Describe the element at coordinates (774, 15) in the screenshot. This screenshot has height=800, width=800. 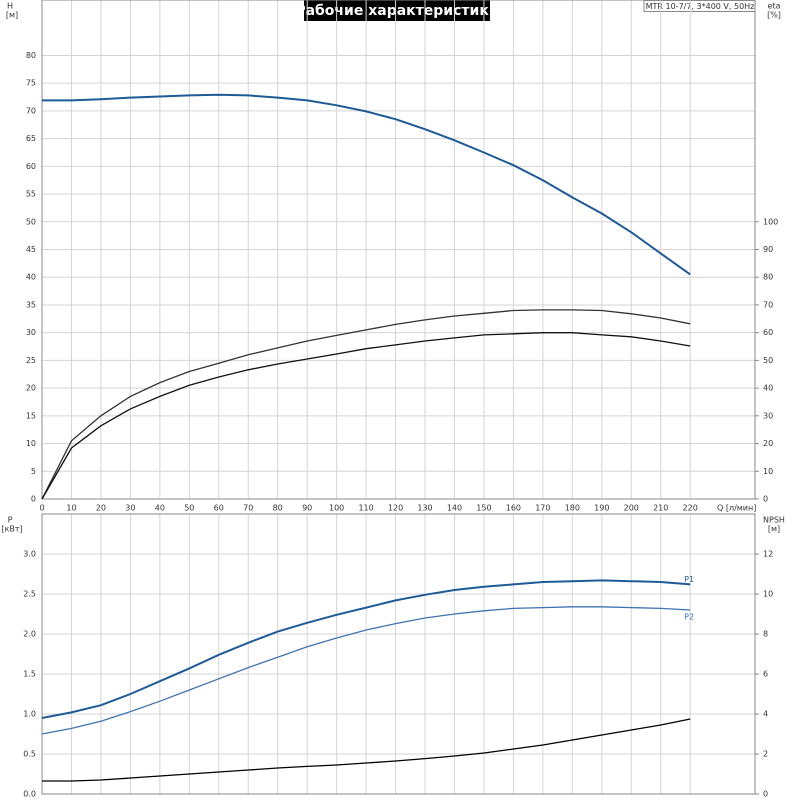
I see `y2-axis-unit: [%]` at that location.